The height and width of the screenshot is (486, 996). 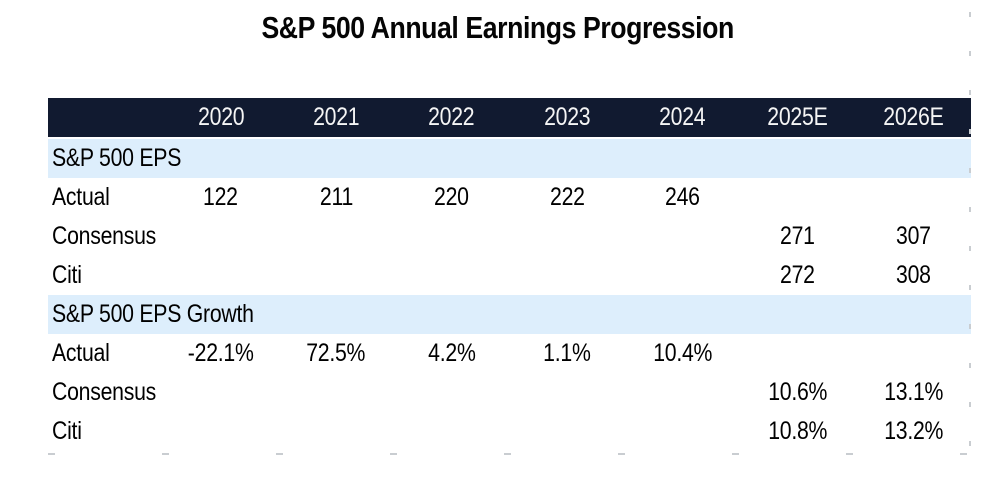 What do you see at coordinates (509, 314) in the screenshot?
I see `section-header-eps-growth: S&P 500 EPS Growth` at bounding box center [509, 314].